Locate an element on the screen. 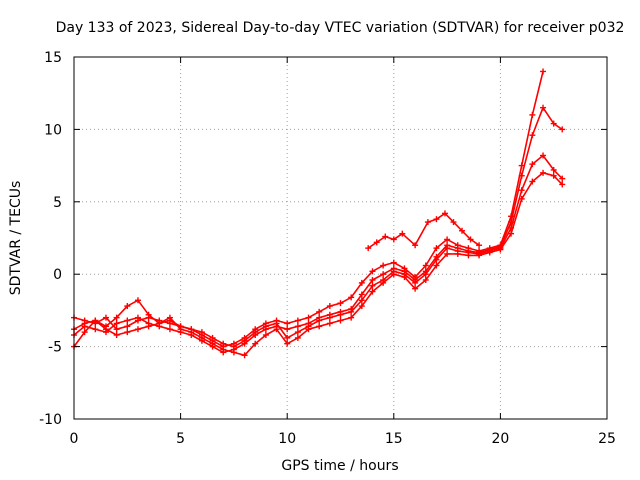 This screenshot has width=640, height=480. x-tick-label: 10 is located at coordinates (287, 439).